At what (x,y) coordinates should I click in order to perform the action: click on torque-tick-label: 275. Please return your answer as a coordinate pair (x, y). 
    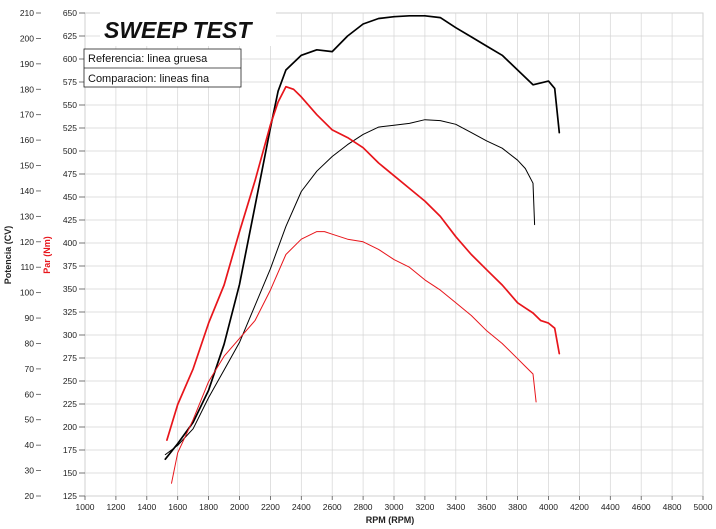
    Looking at the image, I should click on (70, 358).